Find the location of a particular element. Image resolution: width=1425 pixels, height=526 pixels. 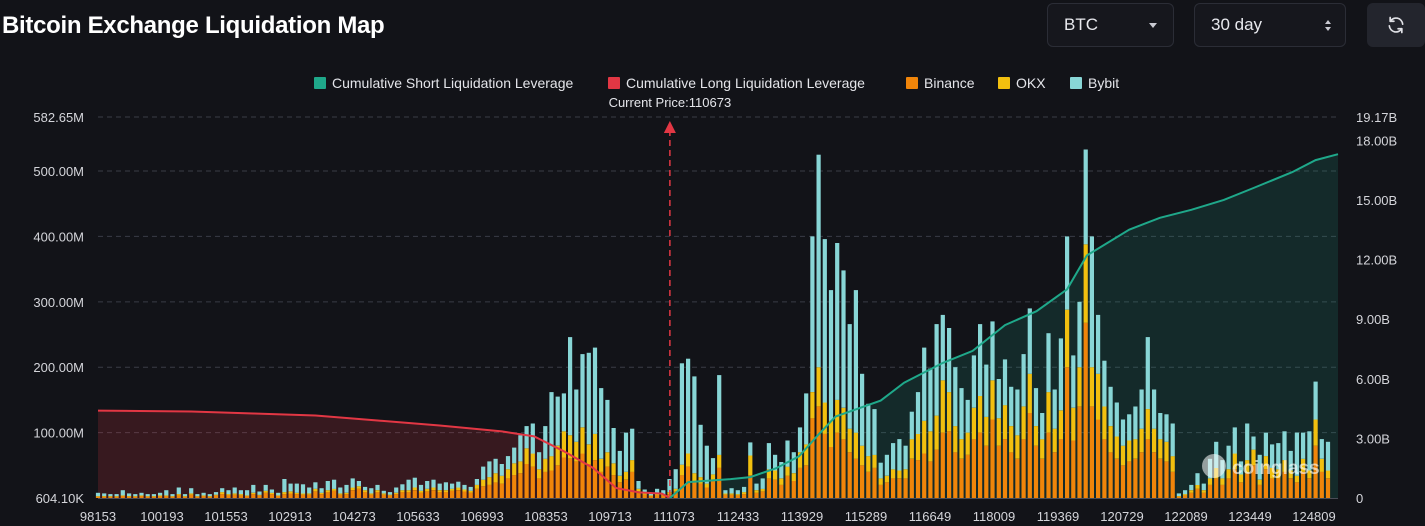

y-left-tick-label: 400.00M is located at coordinates (58, 236).